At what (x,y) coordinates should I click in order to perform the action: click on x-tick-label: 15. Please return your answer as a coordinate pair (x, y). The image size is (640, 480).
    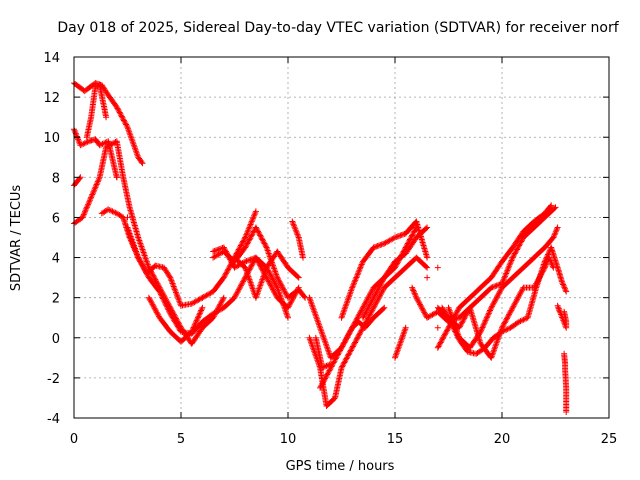
    Looking at the image, I should click on (395, 439).